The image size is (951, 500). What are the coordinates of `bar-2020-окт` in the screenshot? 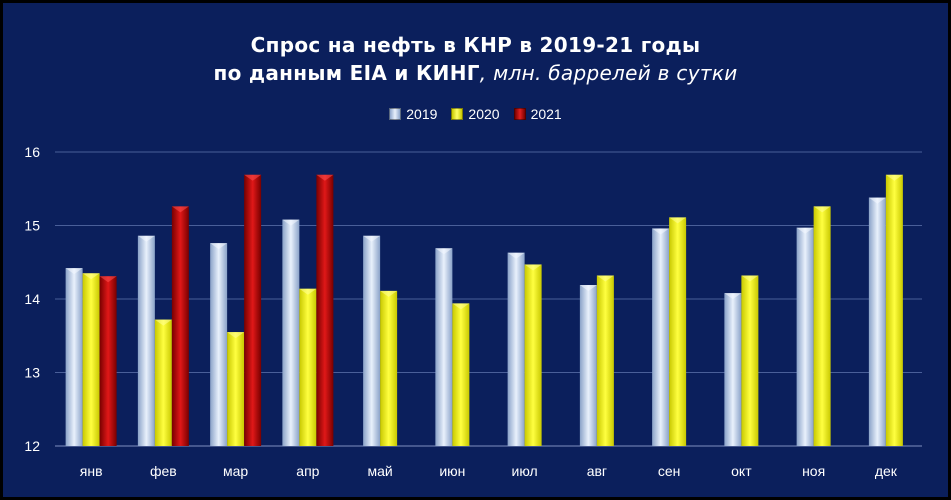 It's located at (750, 360).